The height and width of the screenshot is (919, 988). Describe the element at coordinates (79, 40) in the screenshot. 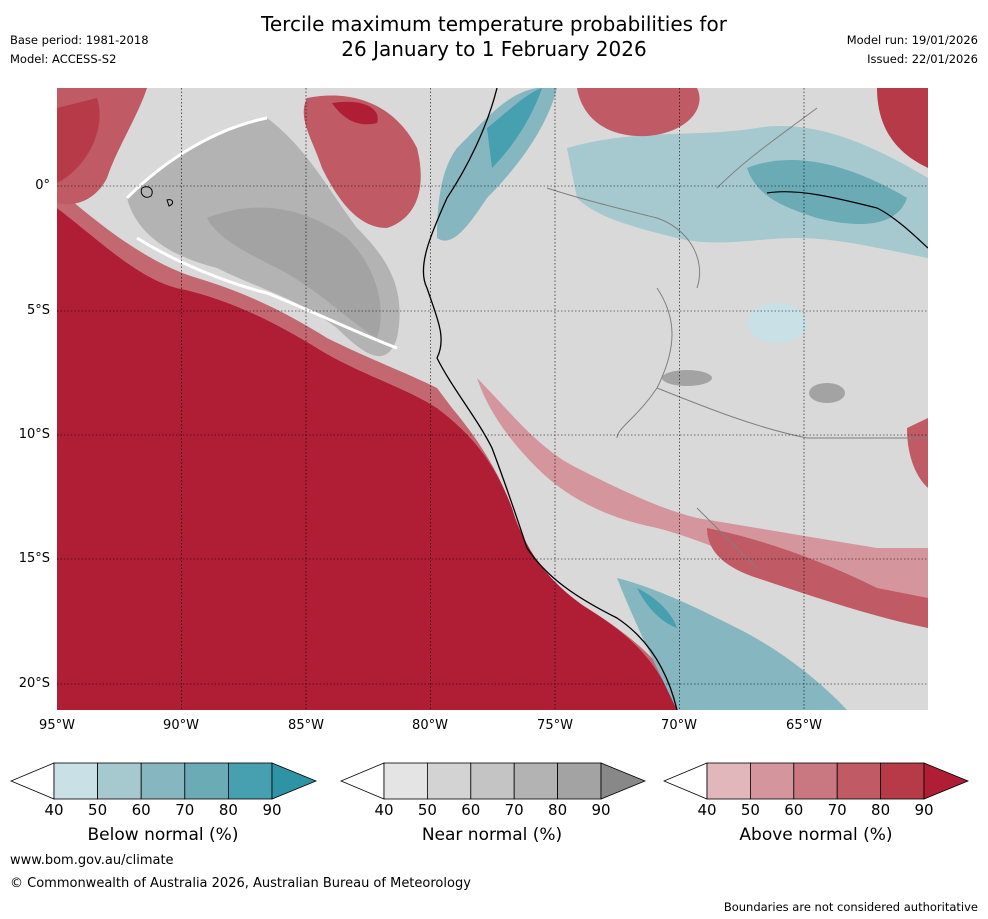

I see `base-period-text: Base period: 1981-2018` at that location.